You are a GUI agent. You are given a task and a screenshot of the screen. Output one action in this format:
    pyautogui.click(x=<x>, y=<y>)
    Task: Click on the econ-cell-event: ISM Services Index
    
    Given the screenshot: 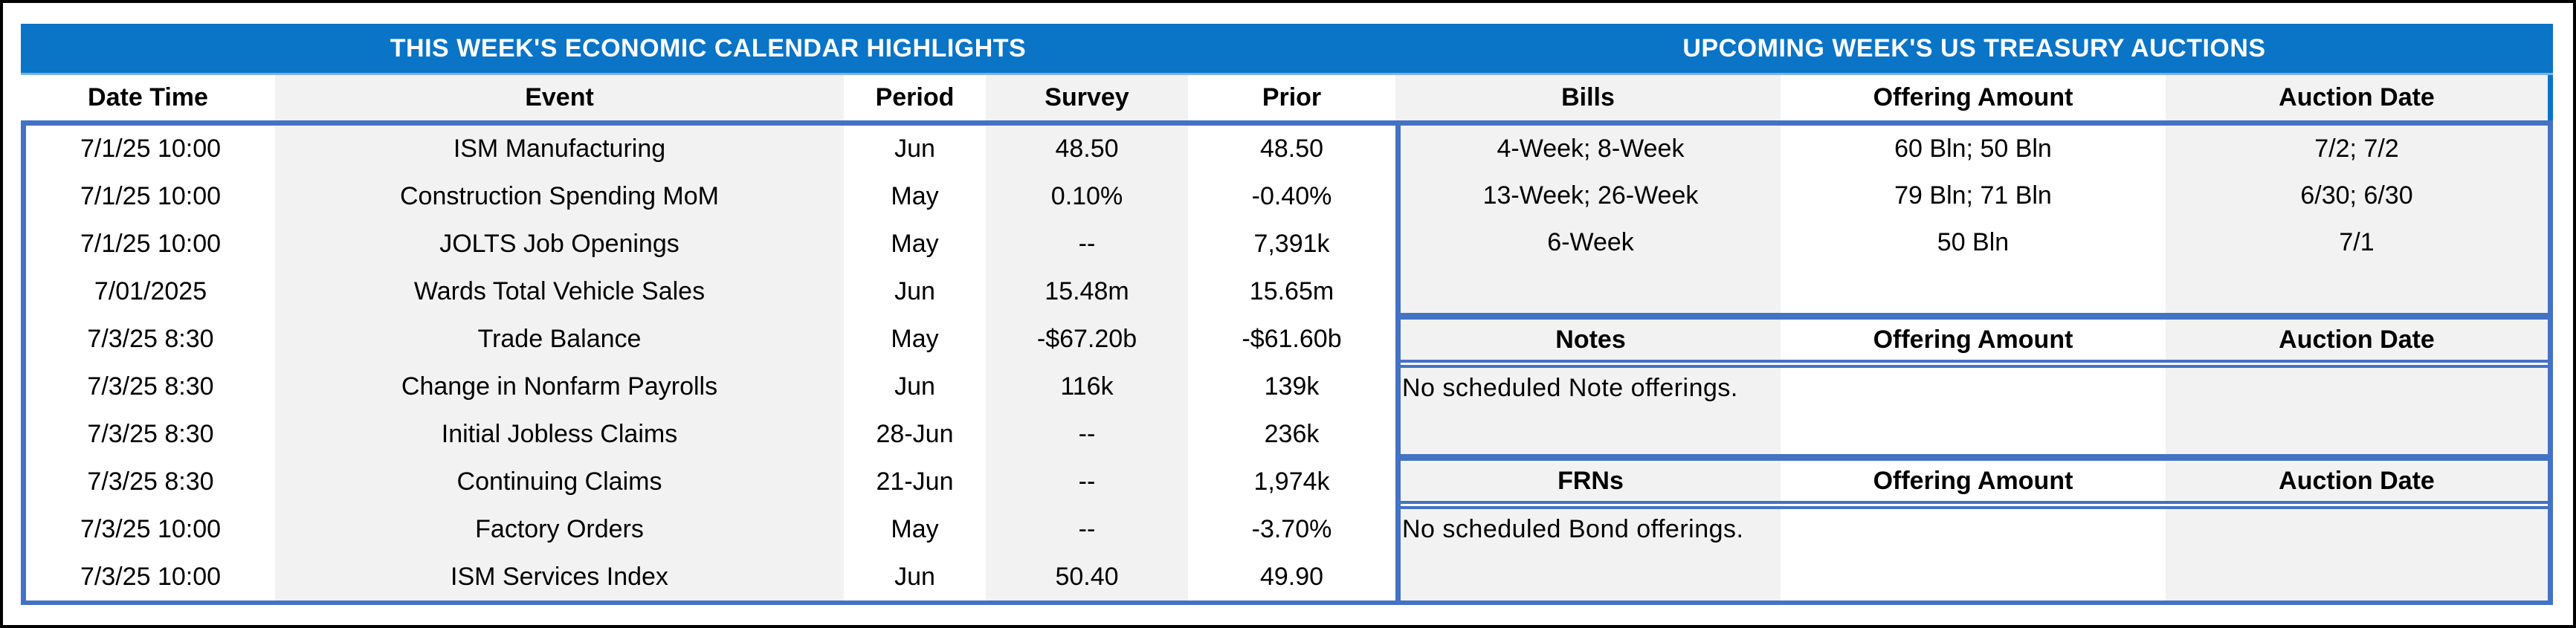 What is the action you would take?
    pyautogui.click(x=559, y=577)
    